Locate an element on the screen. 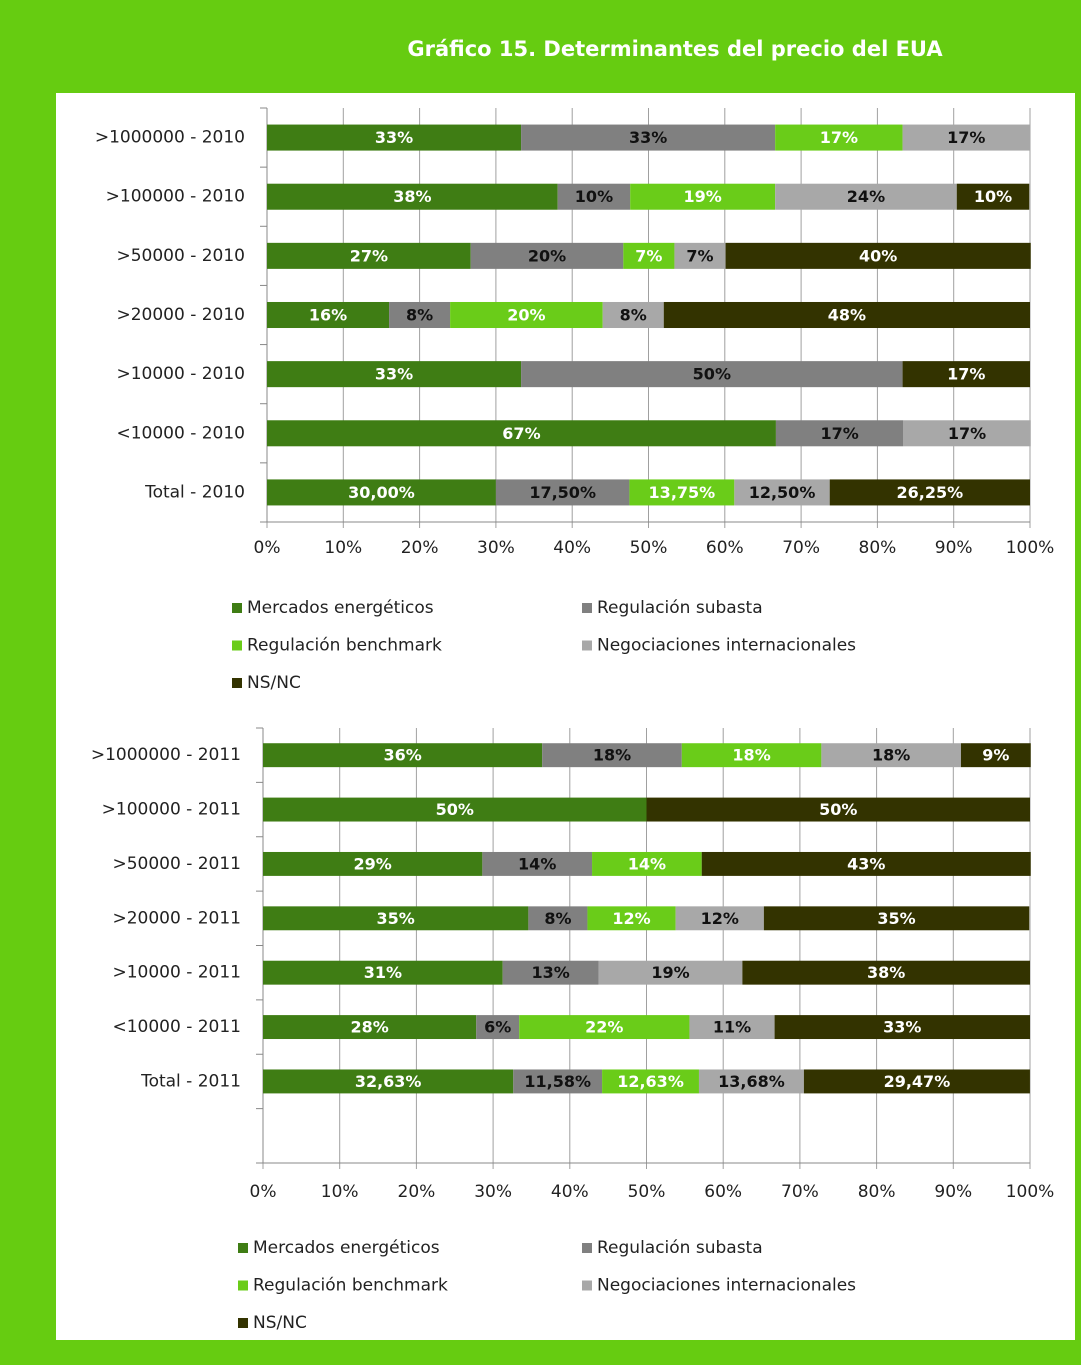  value-label: 12,50% is located at coordinates (782, 492).